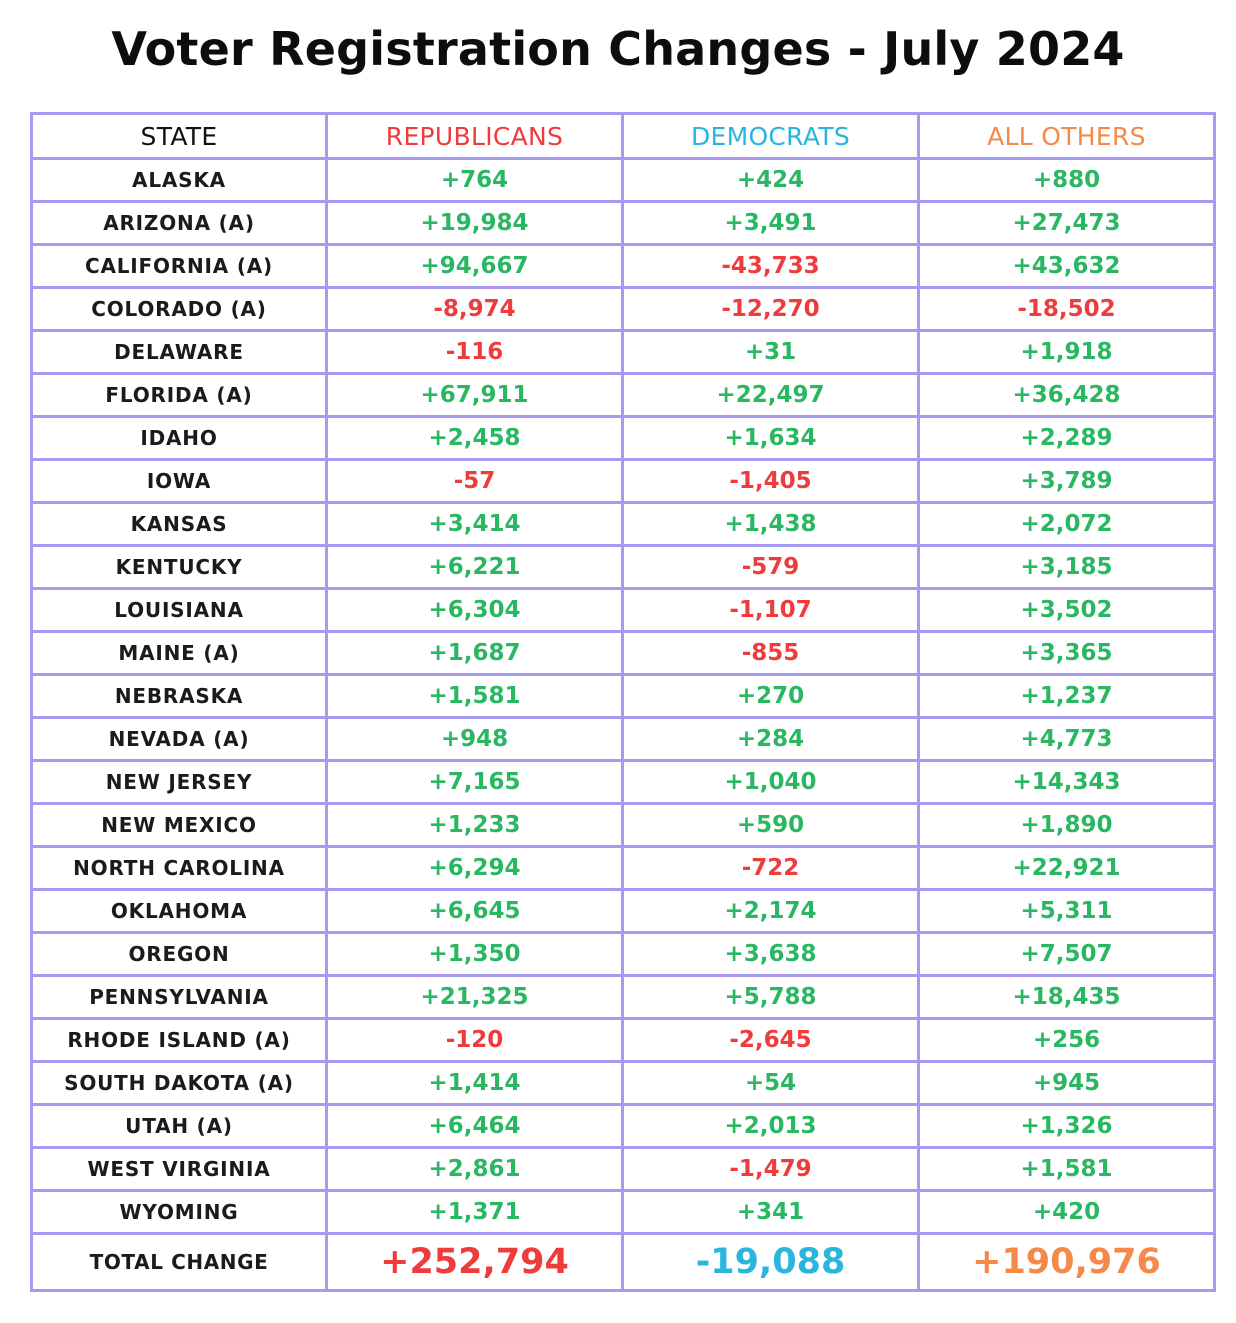 Image resolution: width=1236 pixels, height=1323 pixels. I want to click on all-others-value: -18,502, so click(1066, 309).